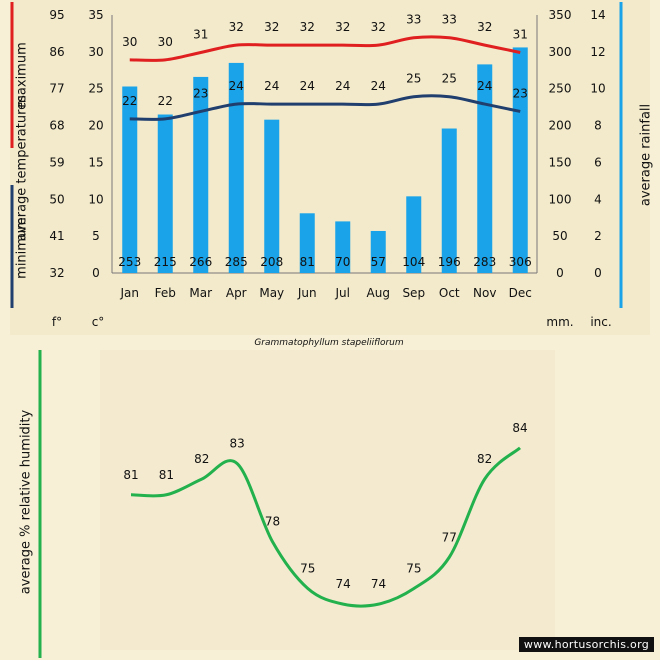 Image resolution: width=660 pixels, height=660 pixels. I want to click on tick-label-inc: 14, so click(597, 15).